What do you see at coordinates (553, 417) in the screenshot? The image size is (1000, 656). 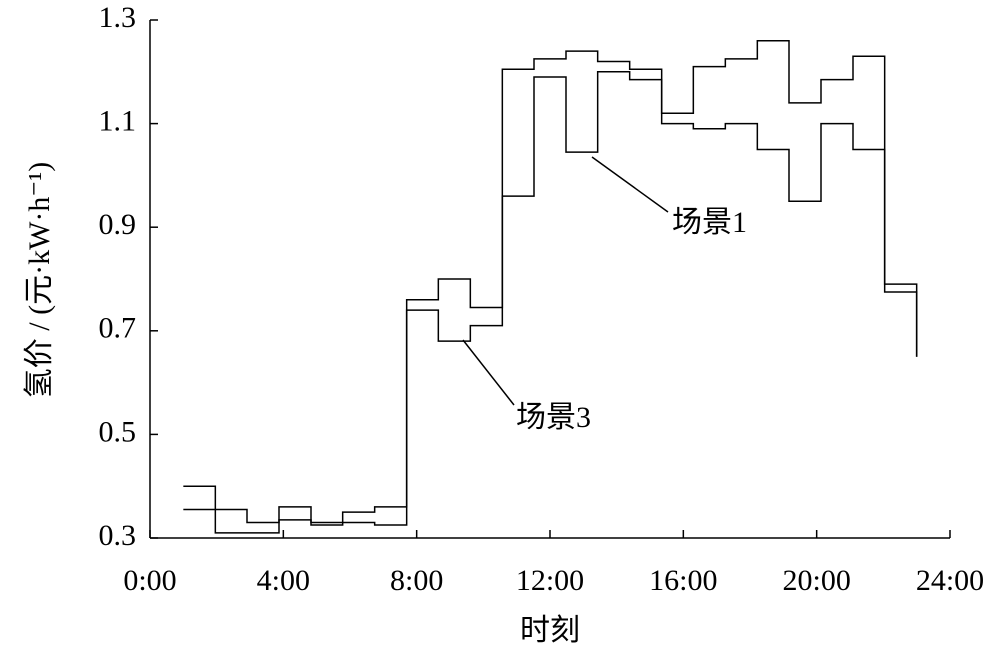 I see `annotation: 场景3` at bounding box center [553, 417].